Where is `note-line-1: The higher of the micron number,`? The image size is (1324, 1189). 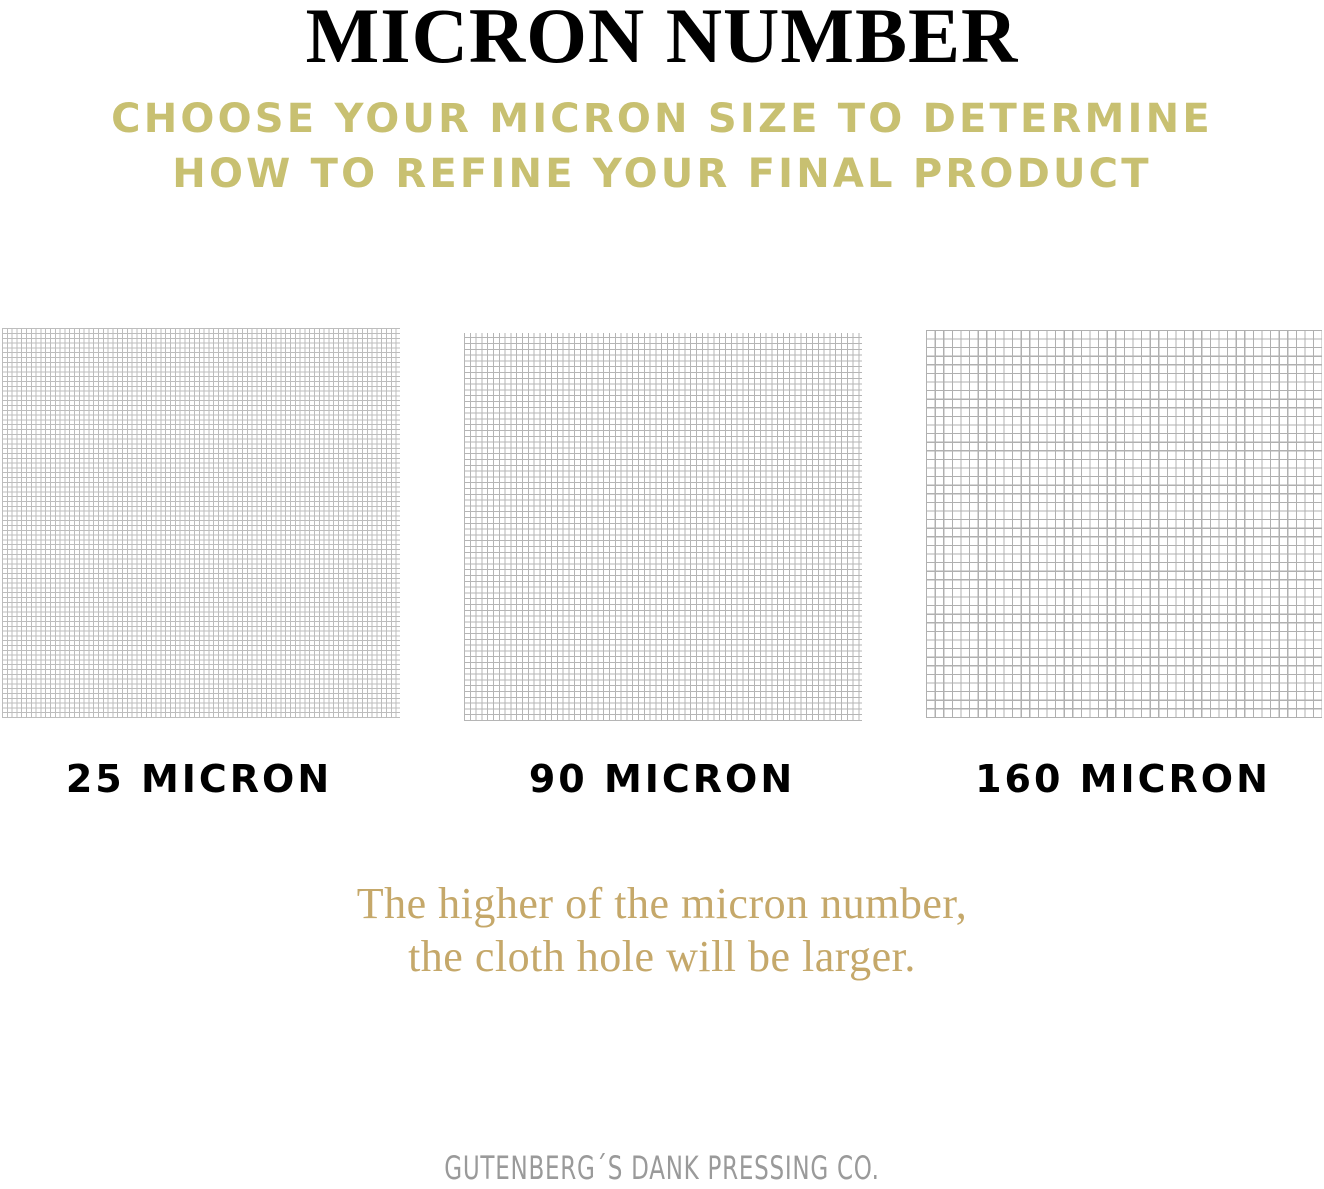
note-line-1: The higher of the micron number, is located at coordinates (662, 903).